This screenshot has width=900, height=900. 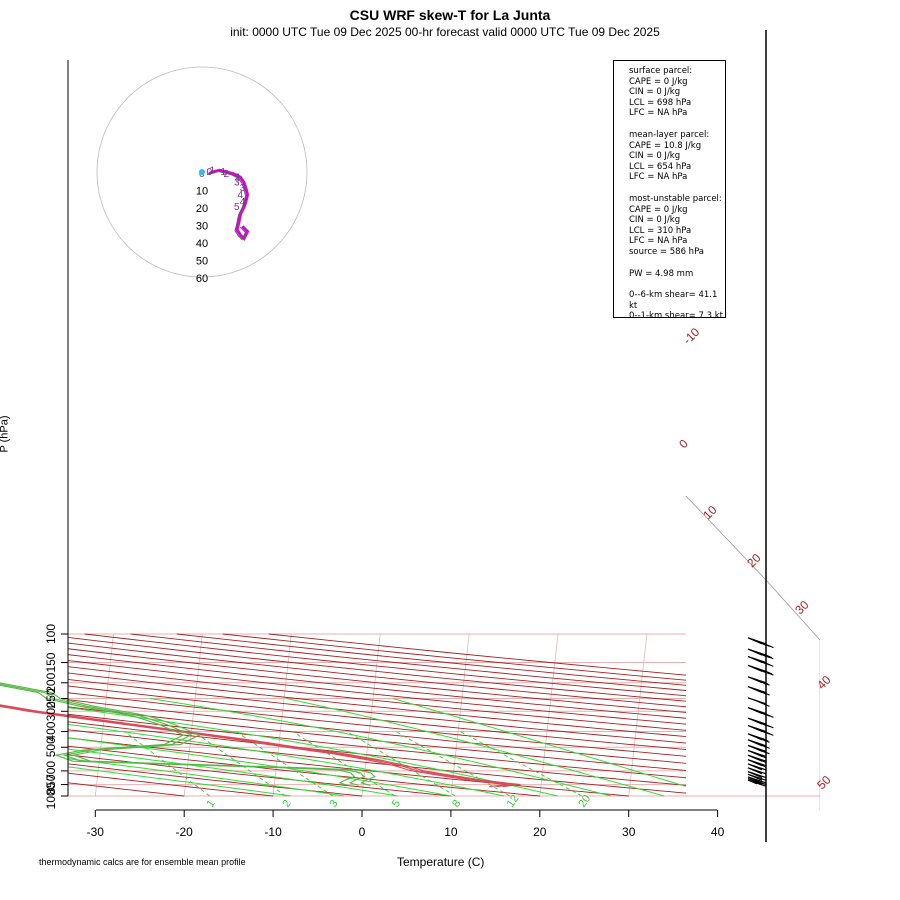 What do you see at coordinates (51, 731) in the screenshot?
I see `y-tick-label: 400` at bounding box center [51, 731].